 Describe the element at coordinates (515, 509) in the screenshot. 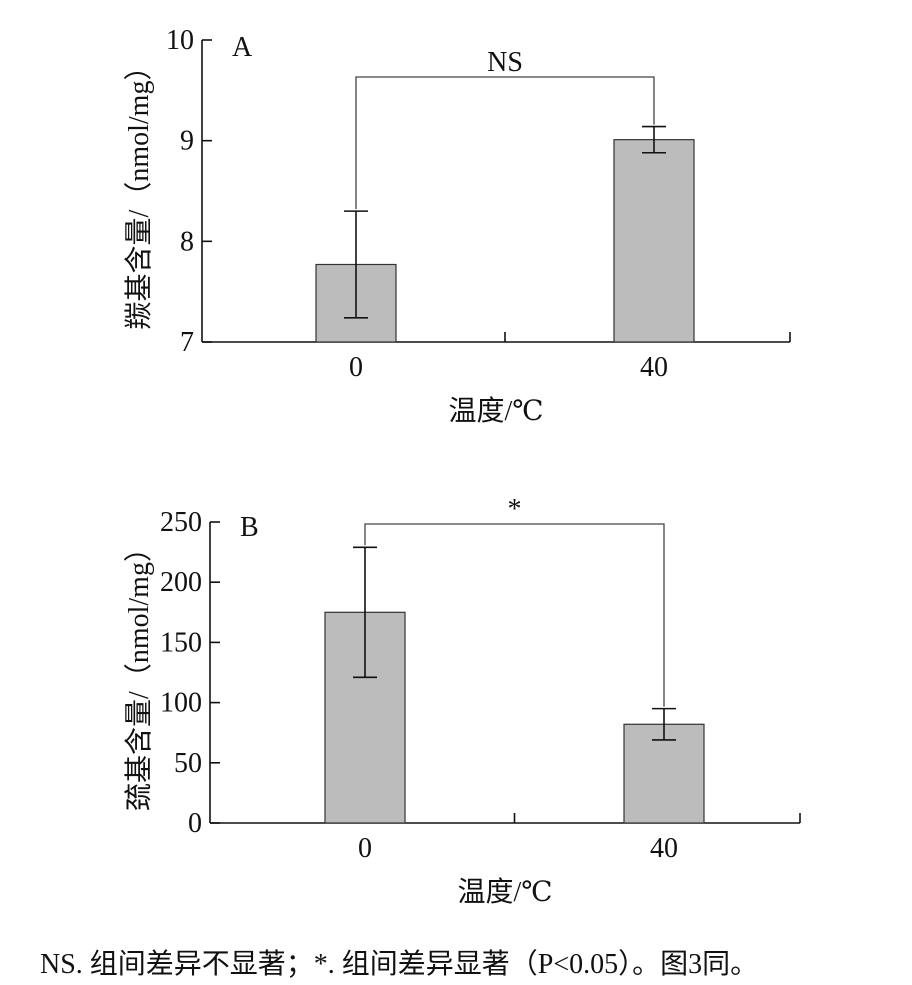

I see `significance-label: *` at that location.